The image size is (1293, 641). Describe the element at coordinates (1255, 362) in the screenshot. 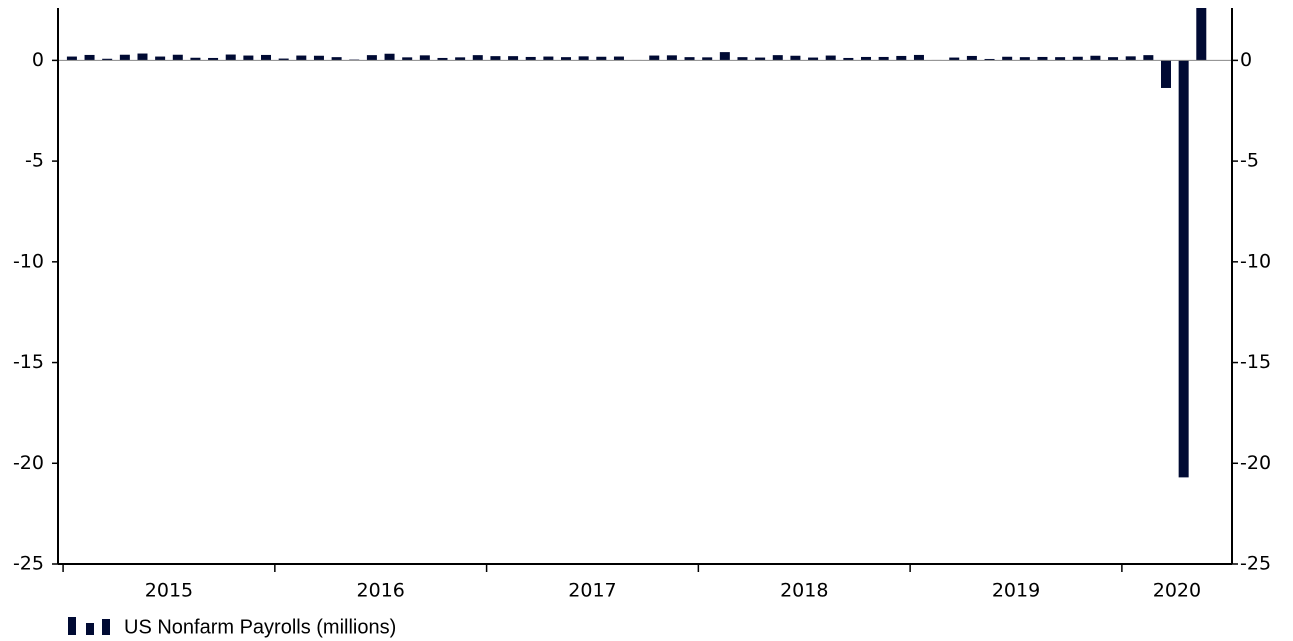

I see `y2-tick-label: -15` at that location.